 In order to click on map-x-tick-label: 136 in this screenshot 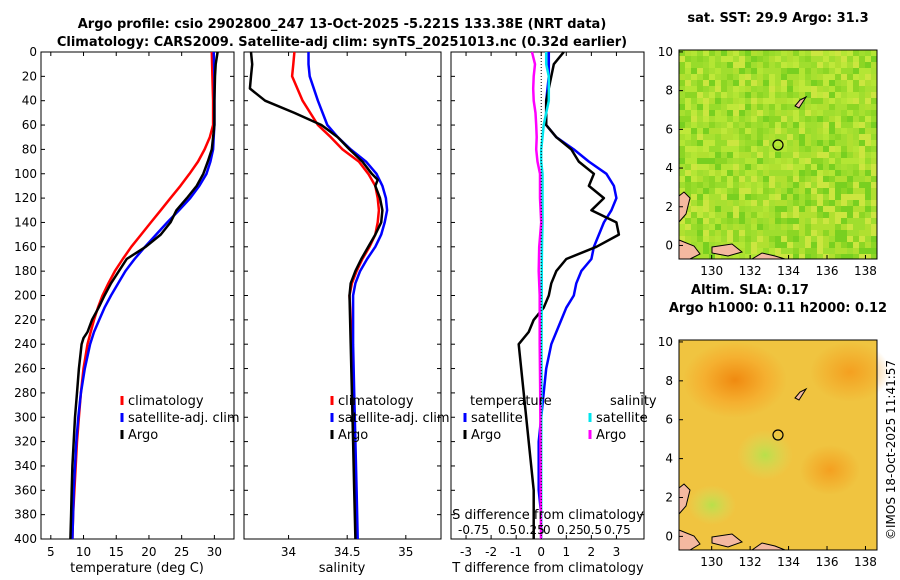, I will do `click(827, 562)`.